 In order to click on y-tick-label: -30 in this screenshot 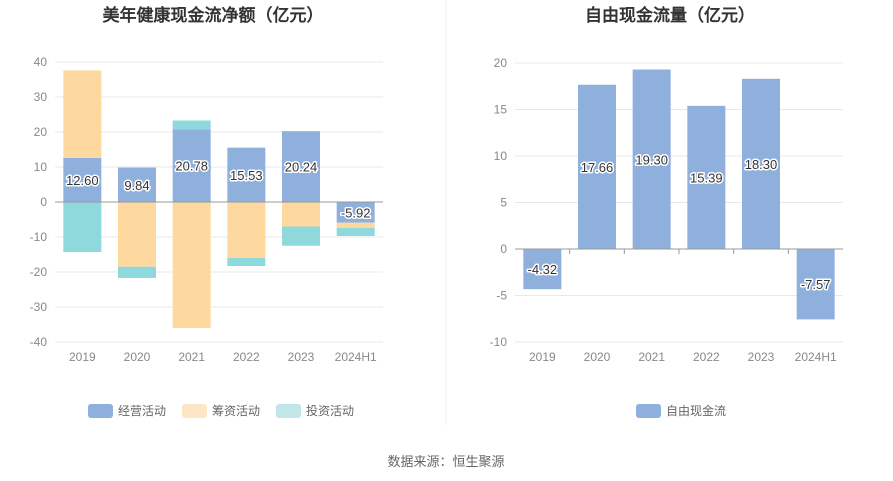, I will do `click(39, 307)`.